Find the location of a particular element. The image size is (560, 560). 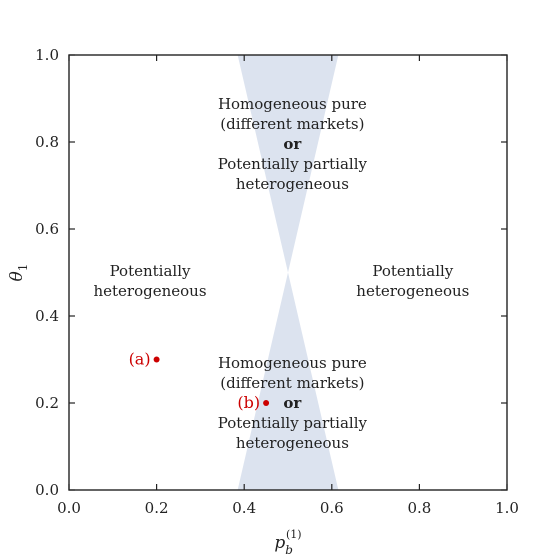

x-axis-label: pb(1) is located at coordinates (287, 542).